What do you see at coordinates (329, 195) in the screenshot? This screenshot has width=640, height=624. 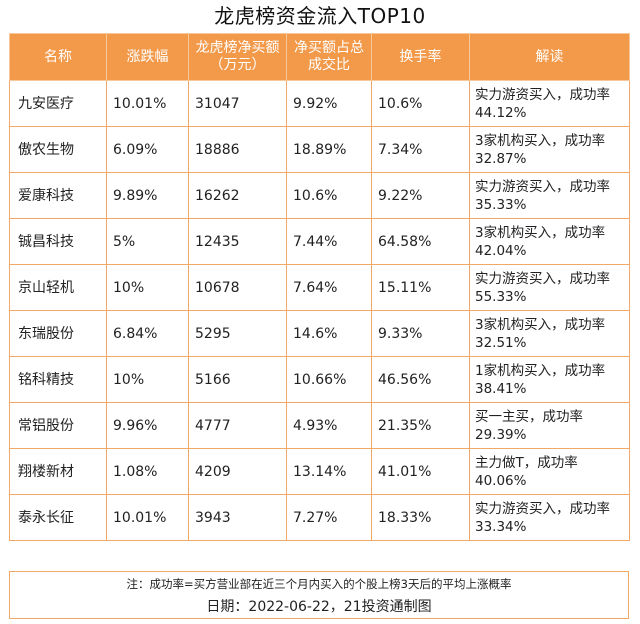 I see `ratio-cell: 10.6%` at bounding box center [329, 195].